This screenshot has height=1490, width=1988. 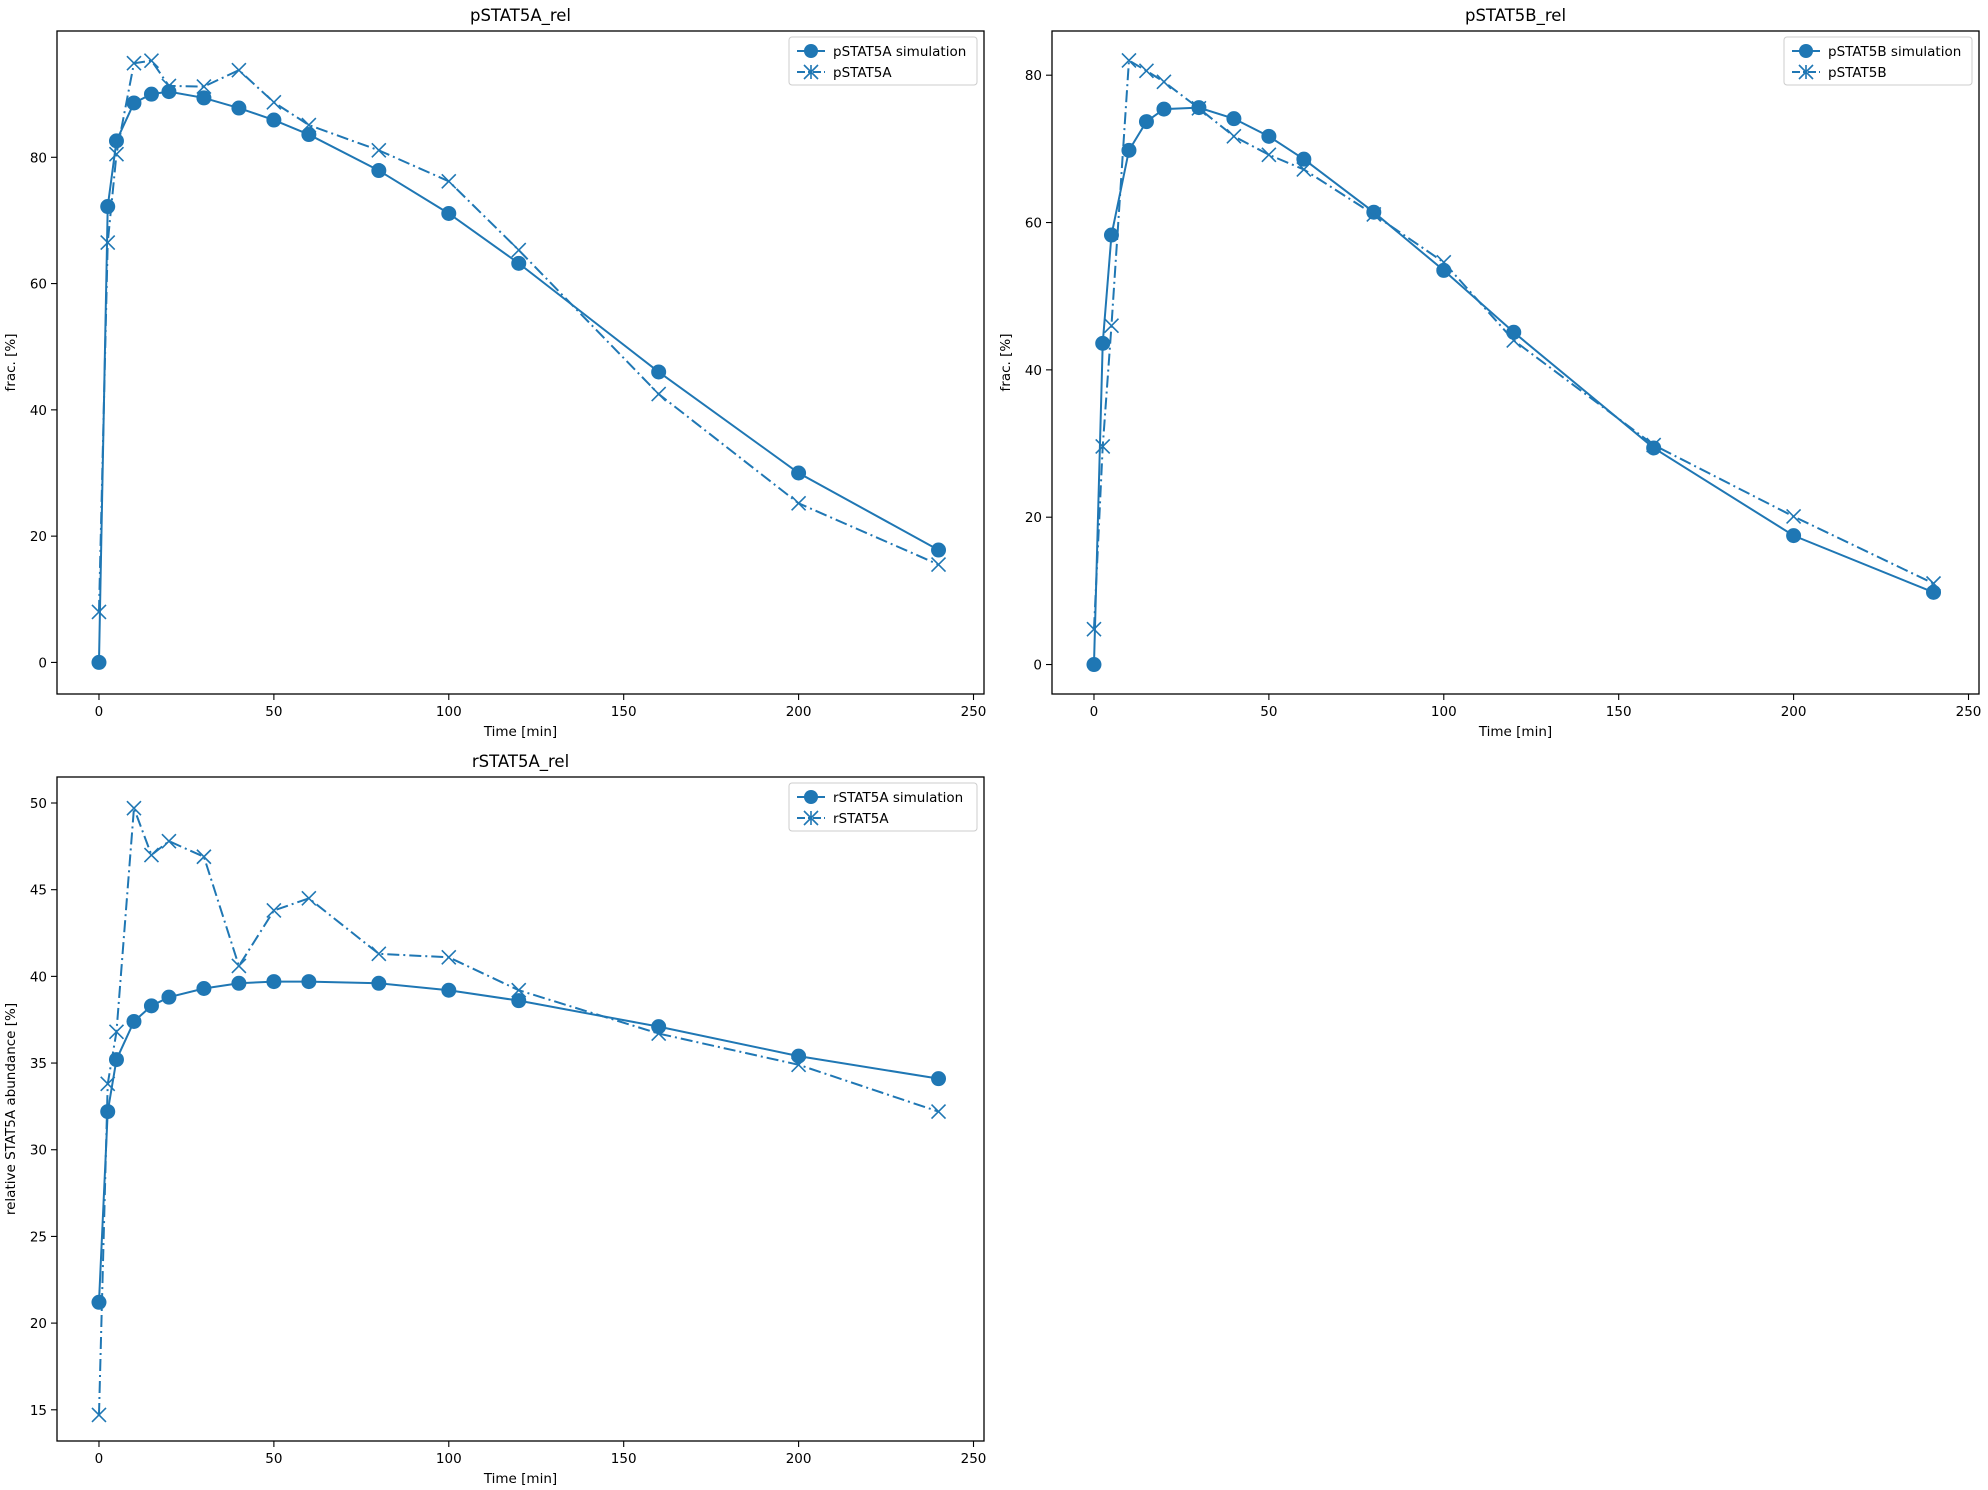 I want to click on chart-title: pSTAT5A_rel, so click(x=520, y=16).